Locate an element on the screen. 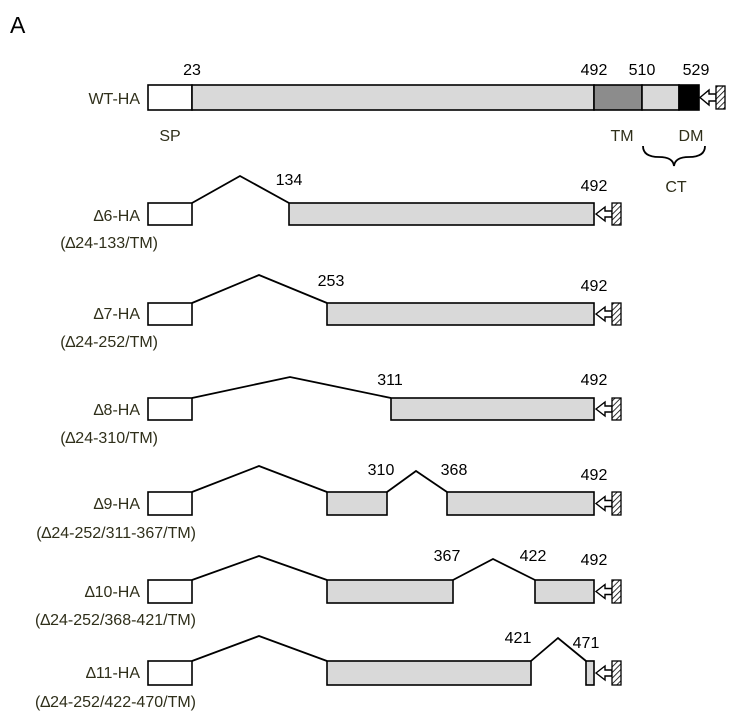 The width and height of the screenshot is (729, 713). domain-label-tm: TM is located at coordinates (621, 136).